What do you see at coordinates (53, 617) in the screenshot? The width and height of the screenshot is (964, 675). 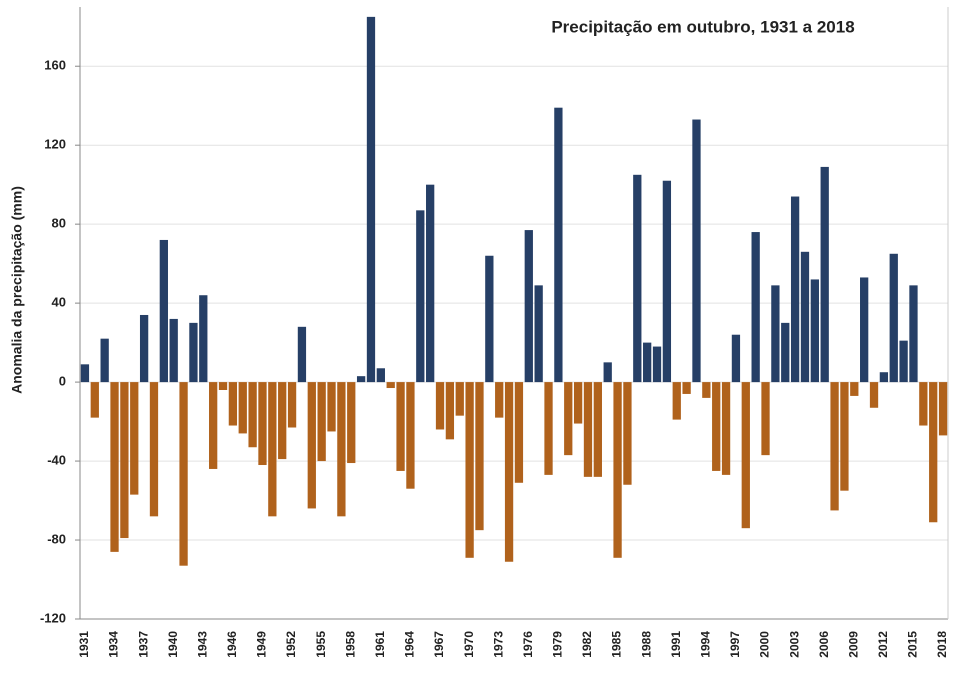 I see `y-tick-label: -120` at bounding box center [53, 617].